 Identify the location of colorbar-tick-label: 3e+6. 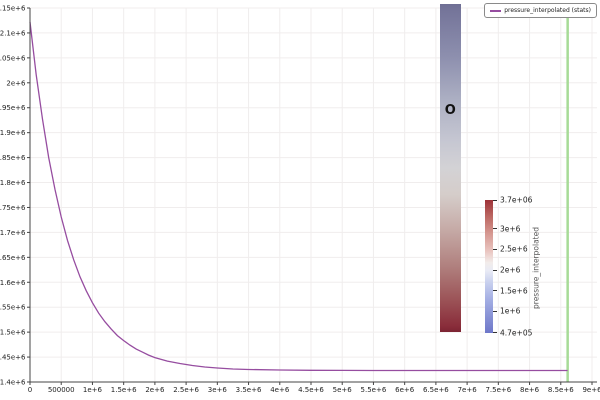
(510, 229).